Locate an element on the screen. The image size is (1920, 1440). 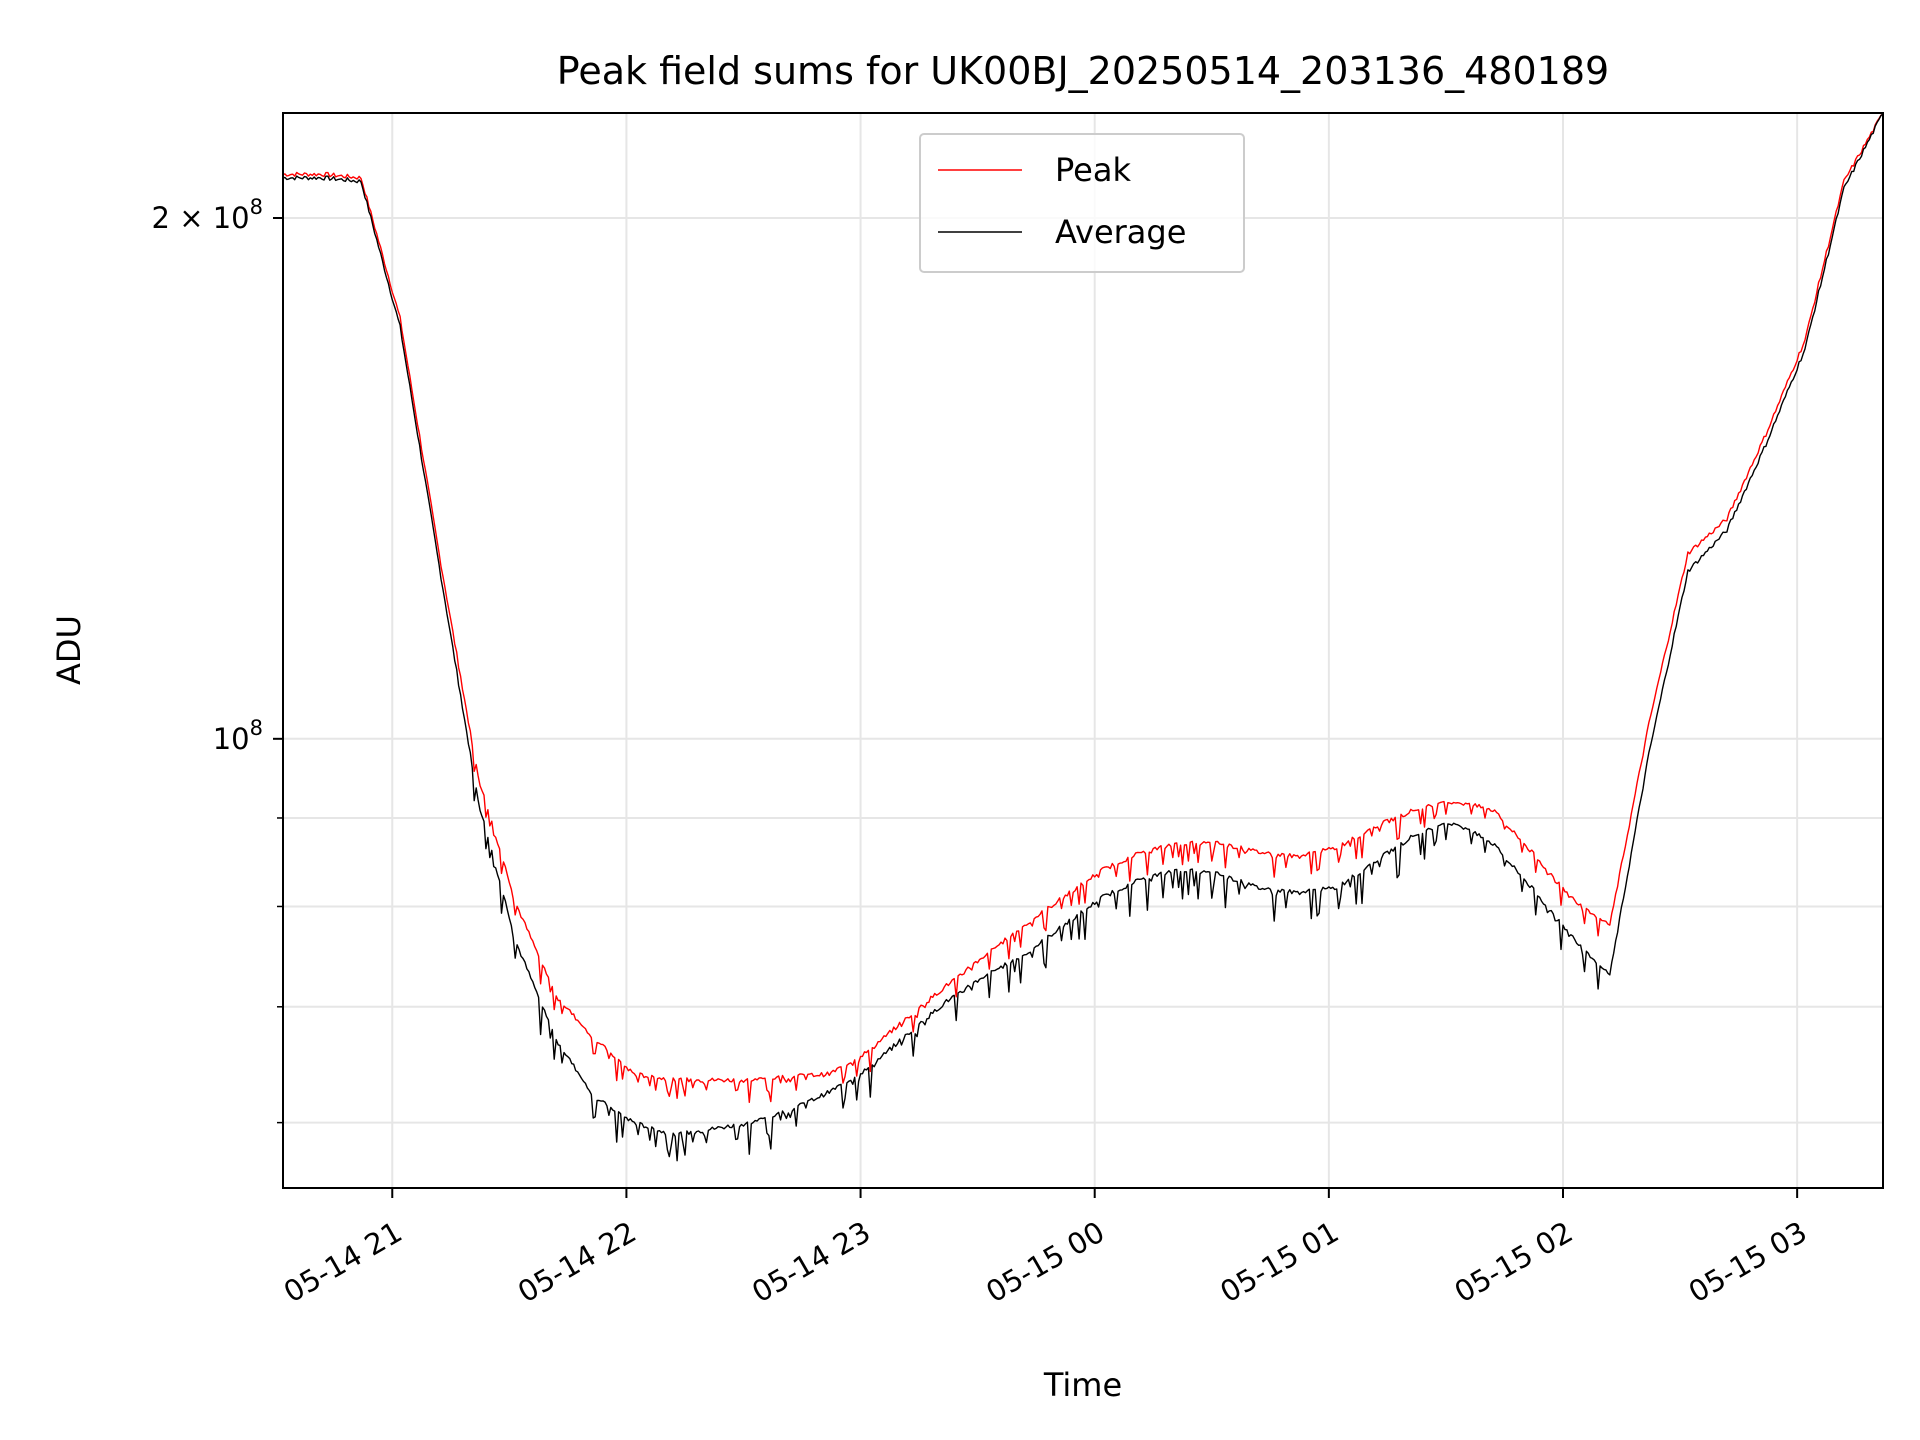
y-axis-label: ADU is located at coordinates (69, 650).